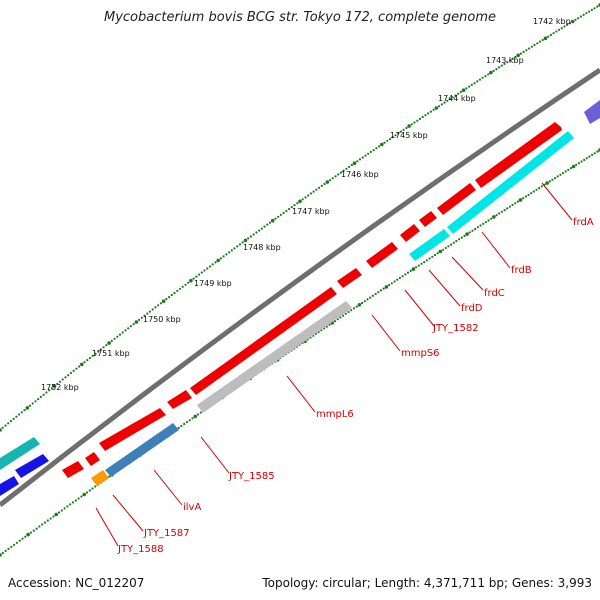 The width and height of the screenshot is (600, 600). Describe the element at coordinates (410, 233) in the screenshot. I see `gene-frdD` at that location.